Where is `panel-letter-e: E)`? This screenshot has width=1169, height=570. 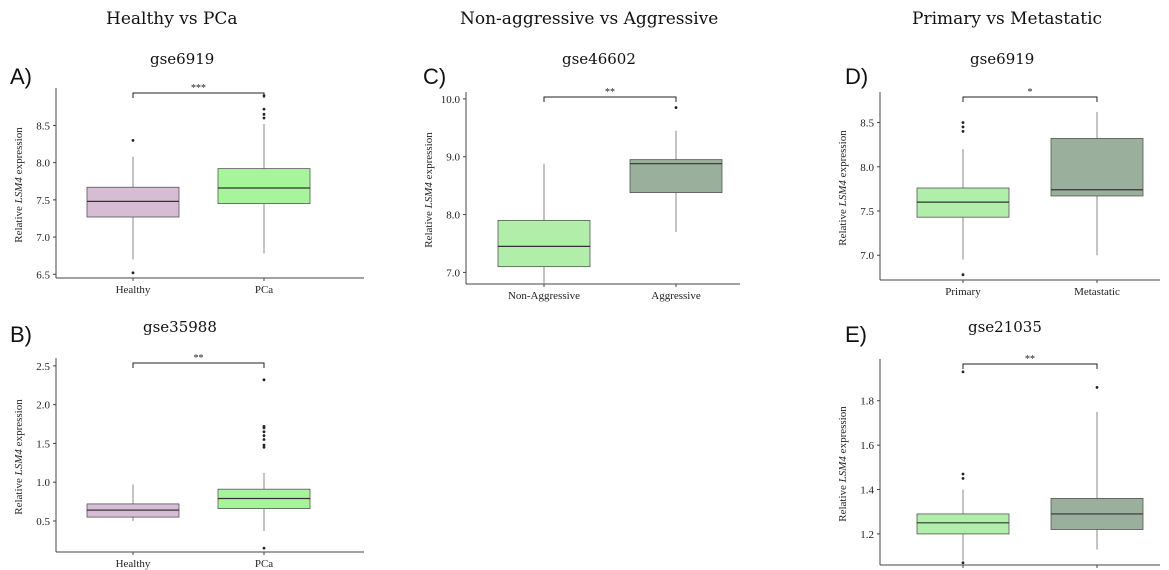
panel-letter-e: E) is located at coordinates (856, 334).